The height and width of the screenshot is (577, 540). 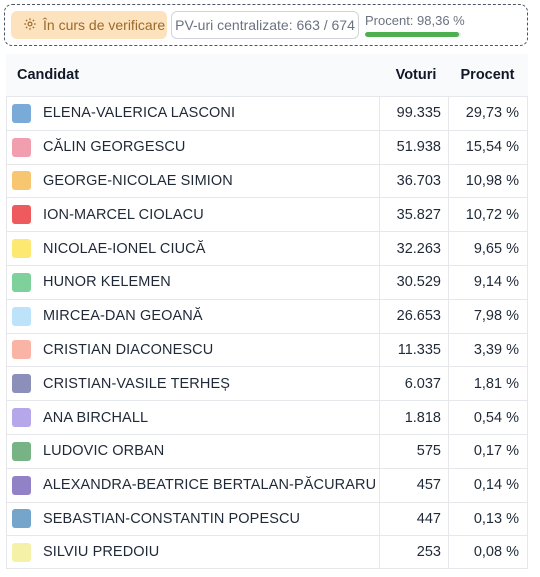 What do you see at coordinates (418, 147) in the screenshot?
I see `votes-value: 51.938` at bounding box center [418, 147].